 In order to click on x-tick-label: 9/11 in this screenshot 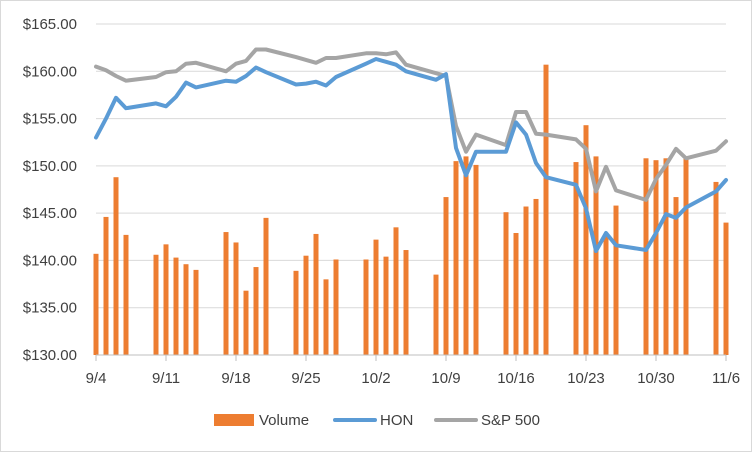, I will do `click(166, 378)`.